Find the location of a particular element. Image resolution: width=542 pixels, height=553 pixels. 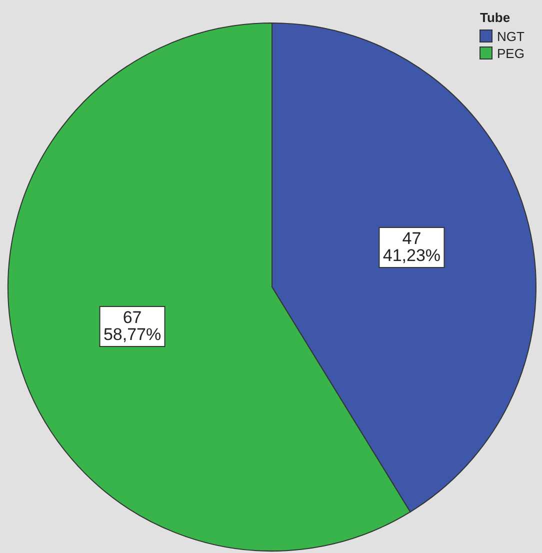

data-label: 47 41,23% is located at coordinates (411, 247).